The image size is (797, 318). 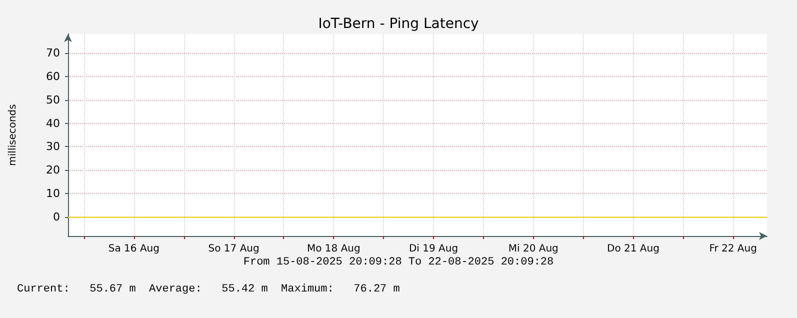 I want to click on y-tick-label: 30, so click(x=53, y=147).